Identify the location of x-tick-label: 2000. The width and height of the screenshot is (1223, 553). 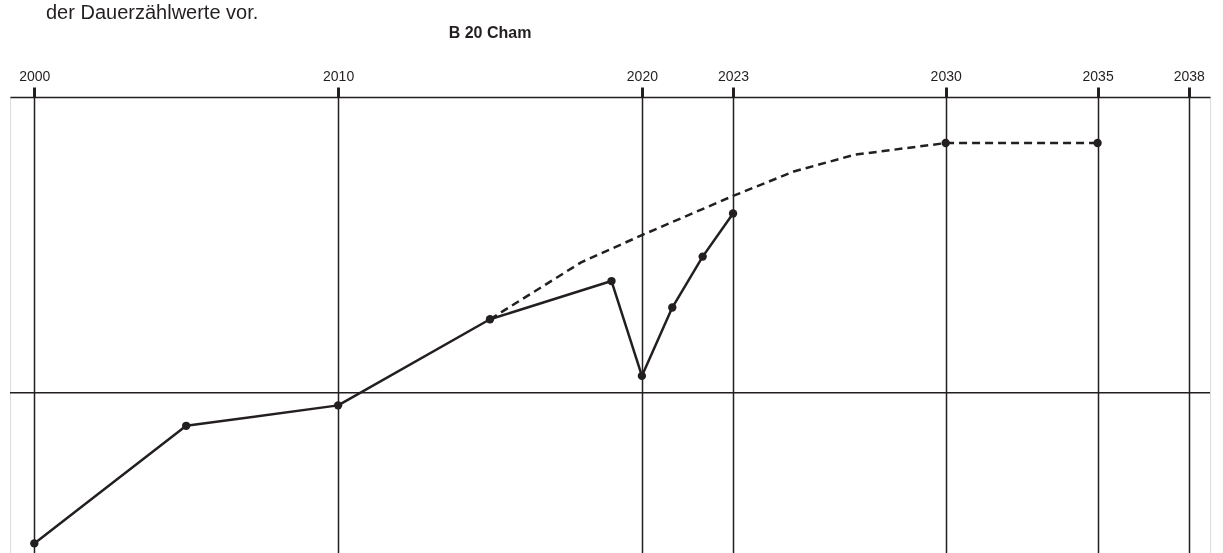
(35, 75).